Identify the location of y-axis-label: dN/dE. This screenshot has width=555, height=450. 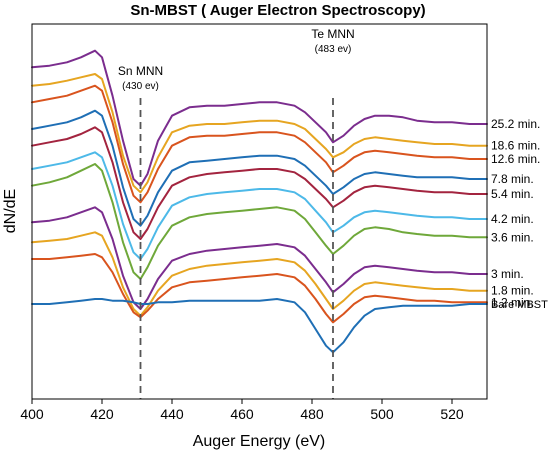
(10, 211).